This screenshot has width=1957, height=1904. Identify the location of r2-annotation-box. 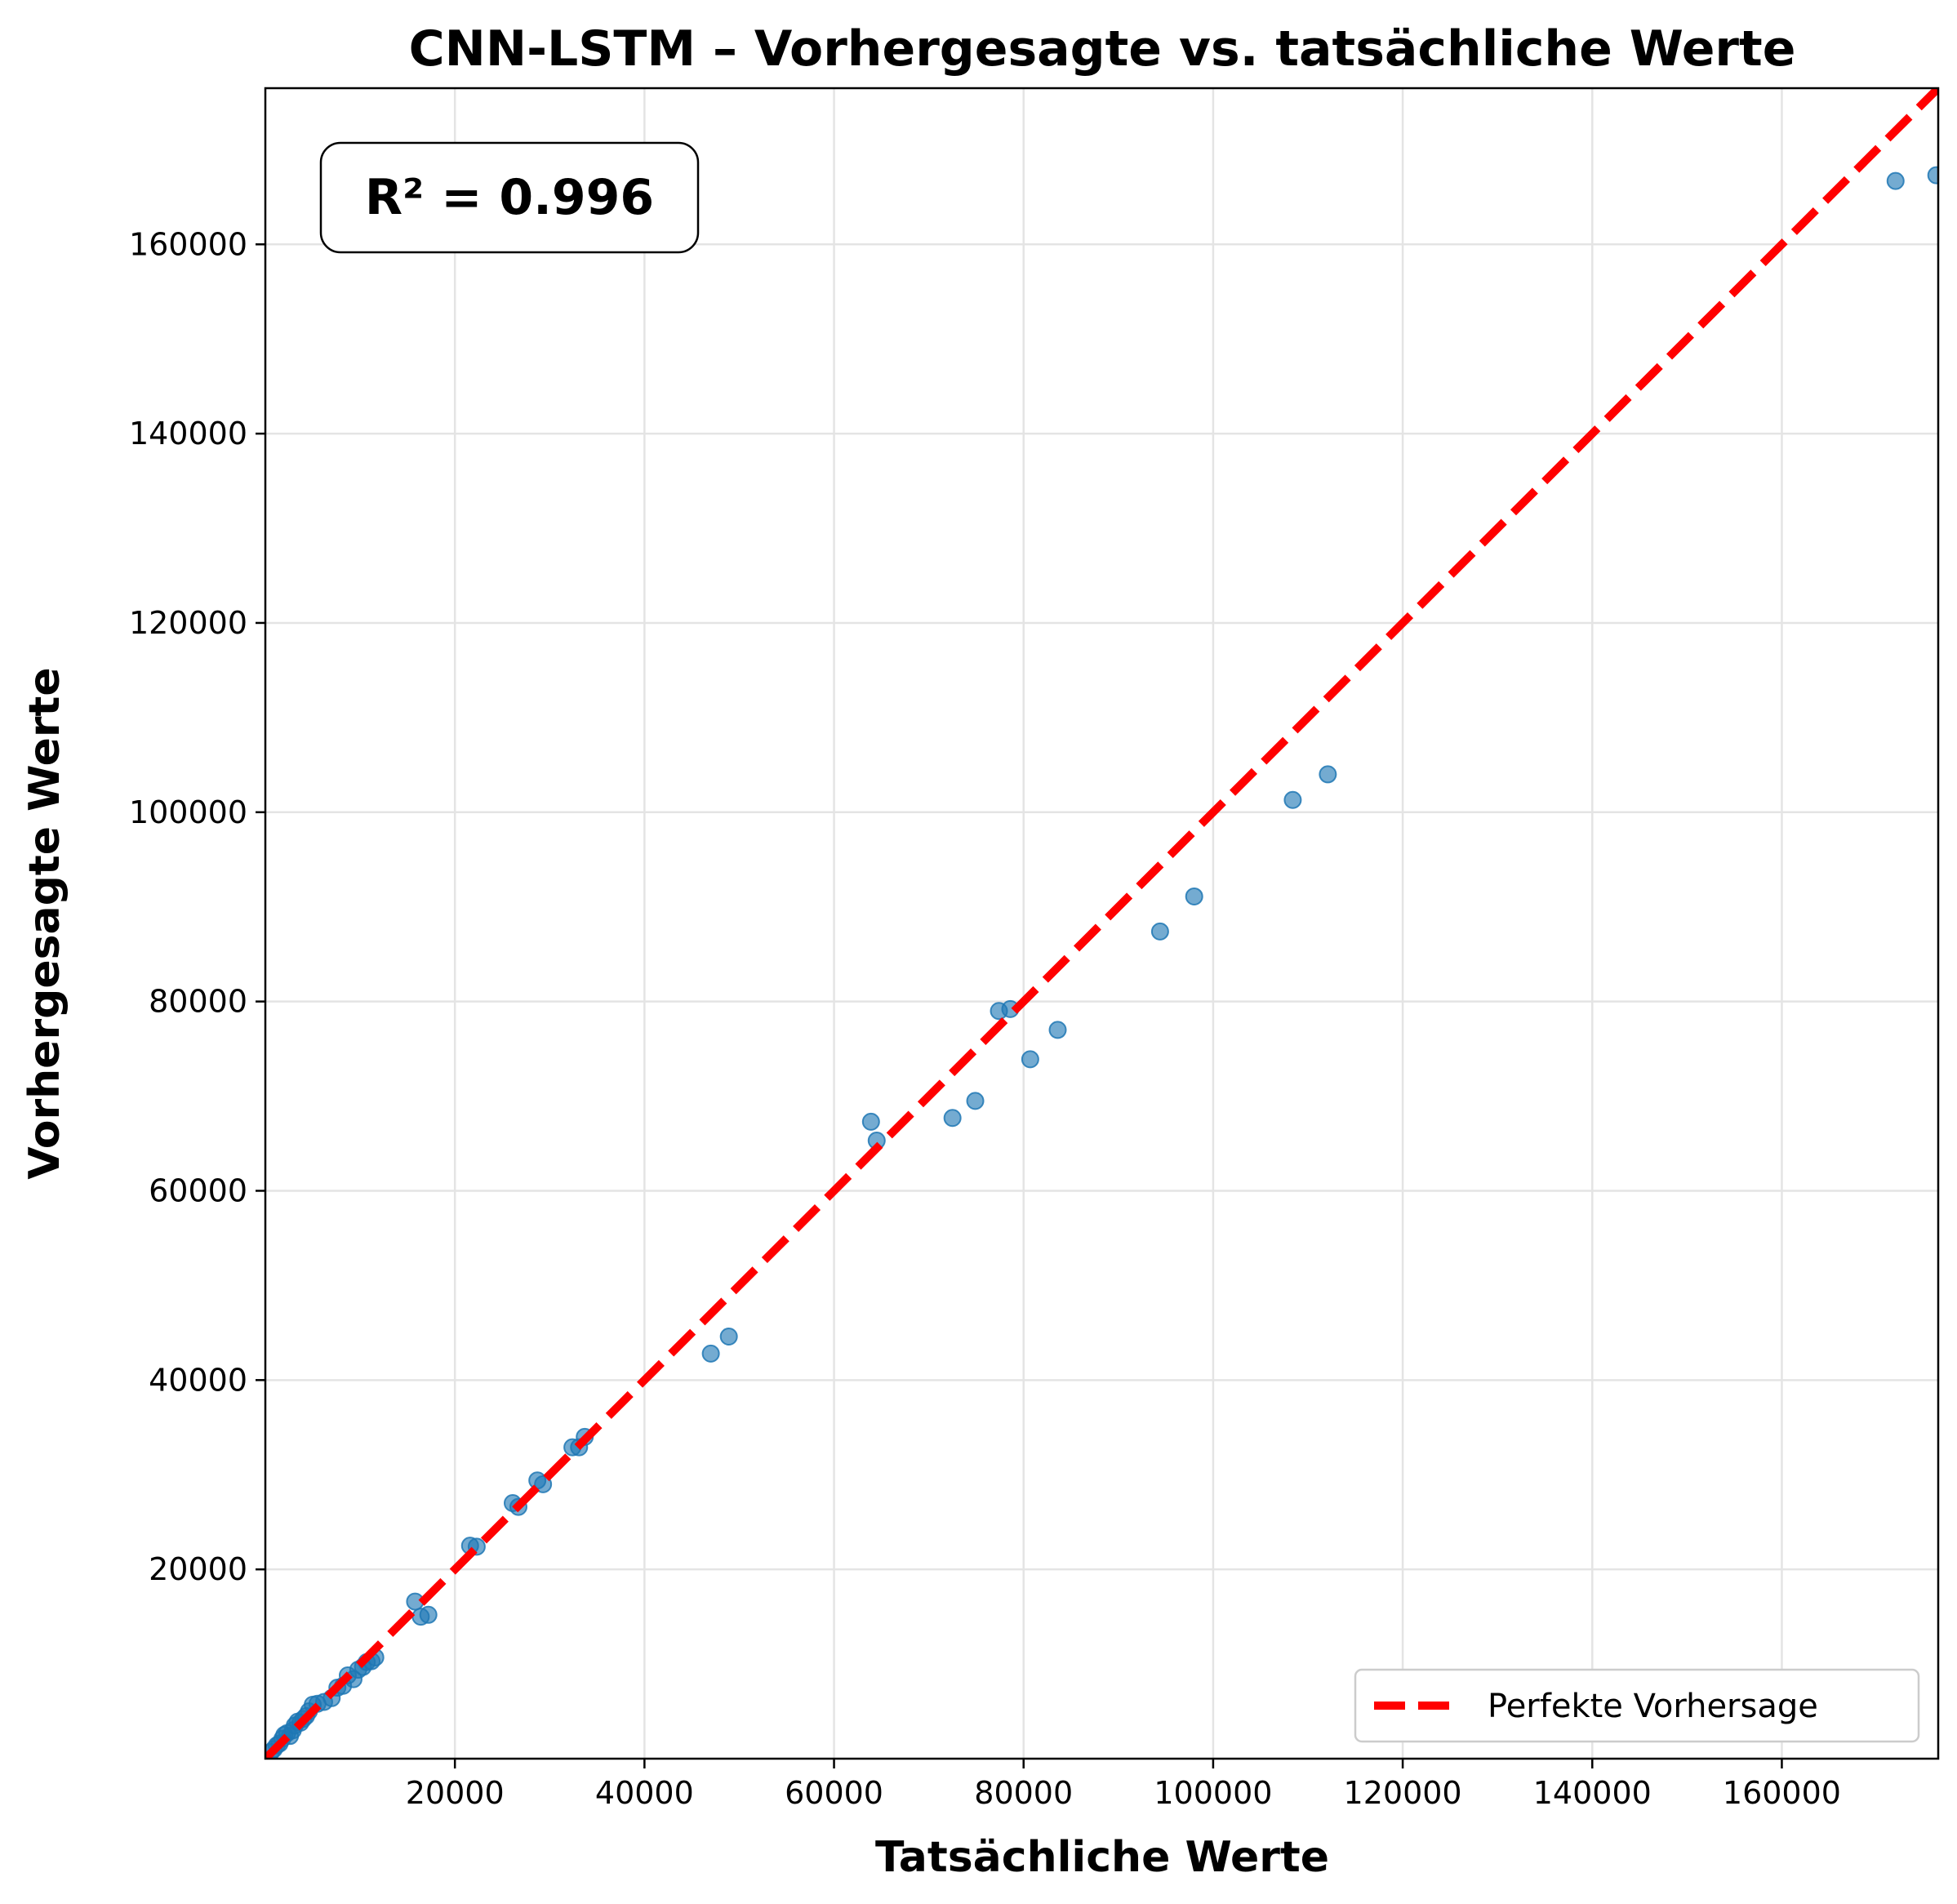
(509, 197).